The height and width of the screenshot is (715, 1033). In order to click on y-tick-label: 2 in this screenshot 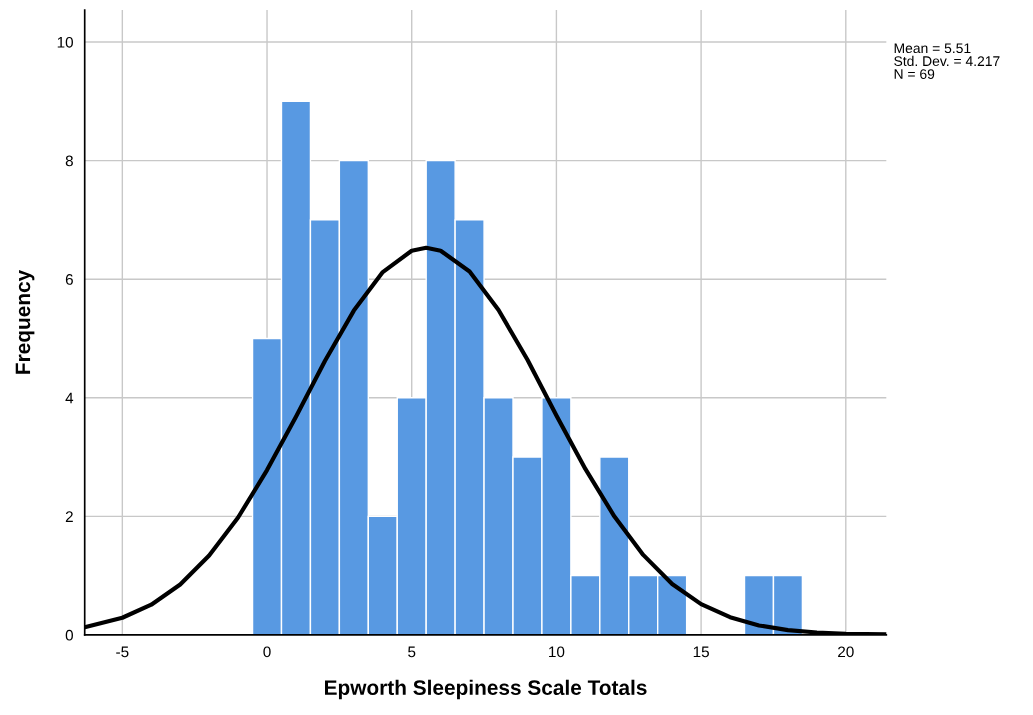, I will do `click(69, 516)`.